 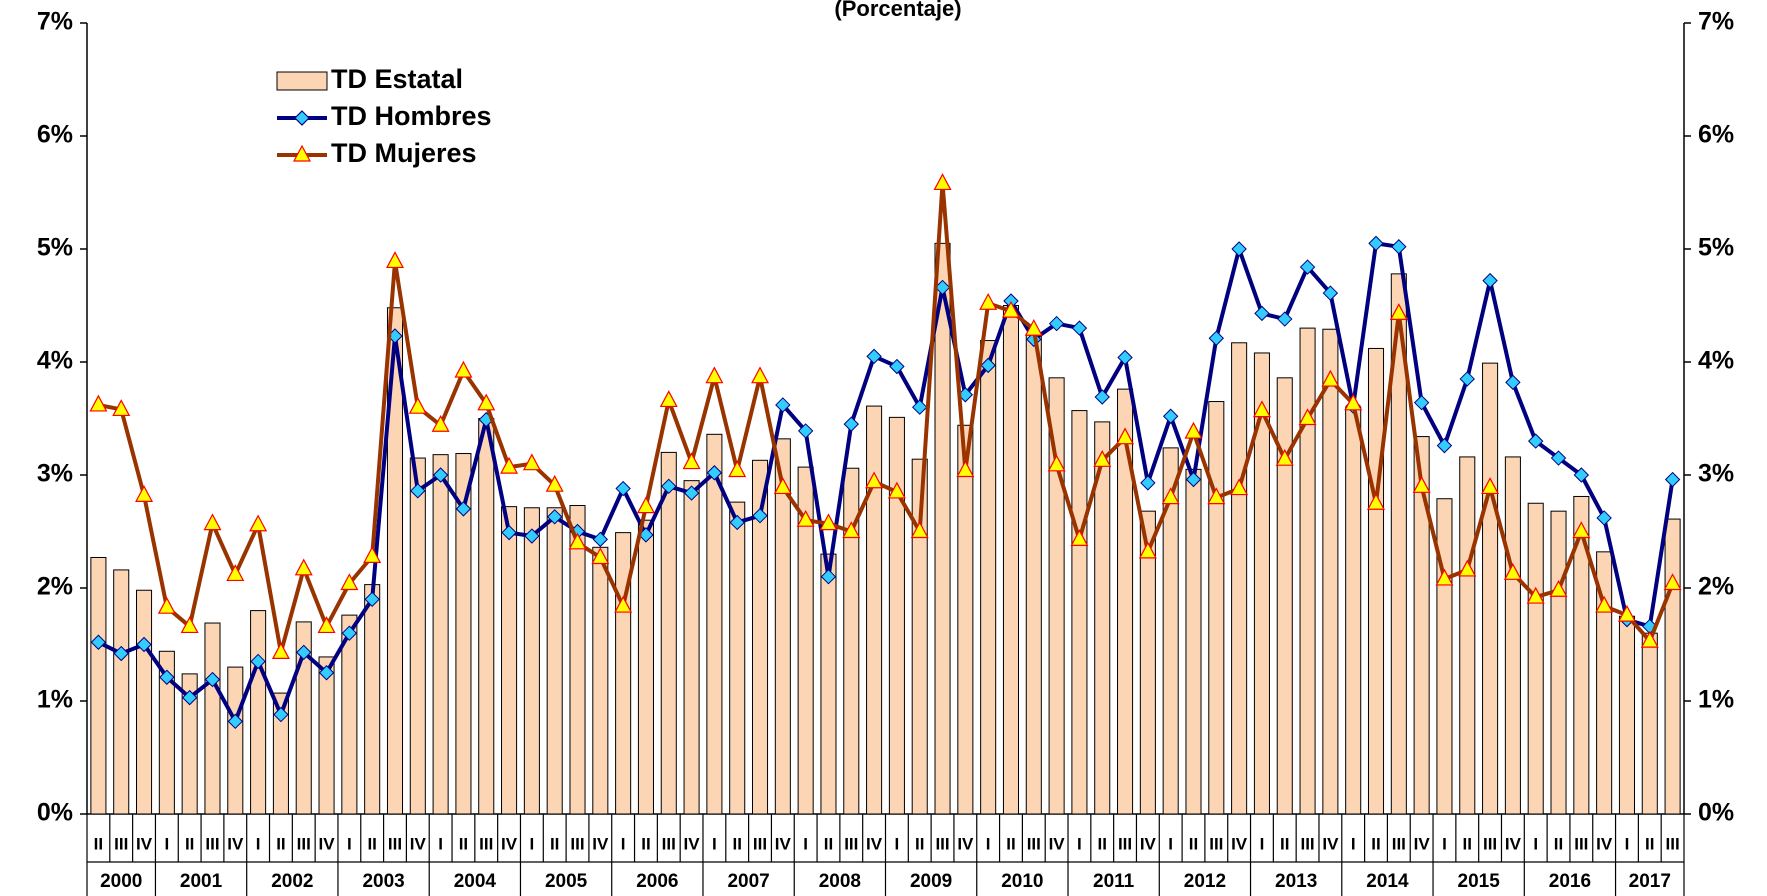 What do you see at coordinates (55, 248) in the screenshot?
I see `y-tick-label: 5%` at bounding box center [55, 248].